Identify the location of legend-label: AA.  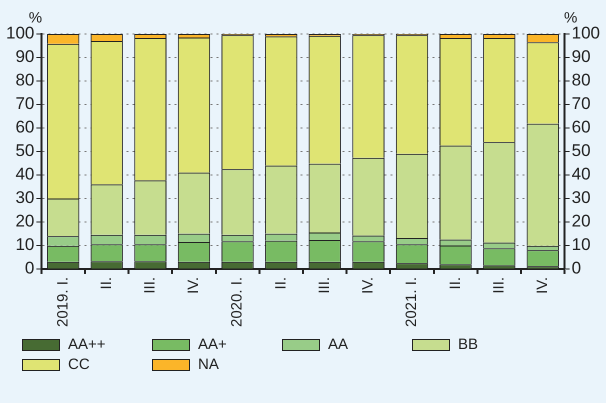
(338, 344).